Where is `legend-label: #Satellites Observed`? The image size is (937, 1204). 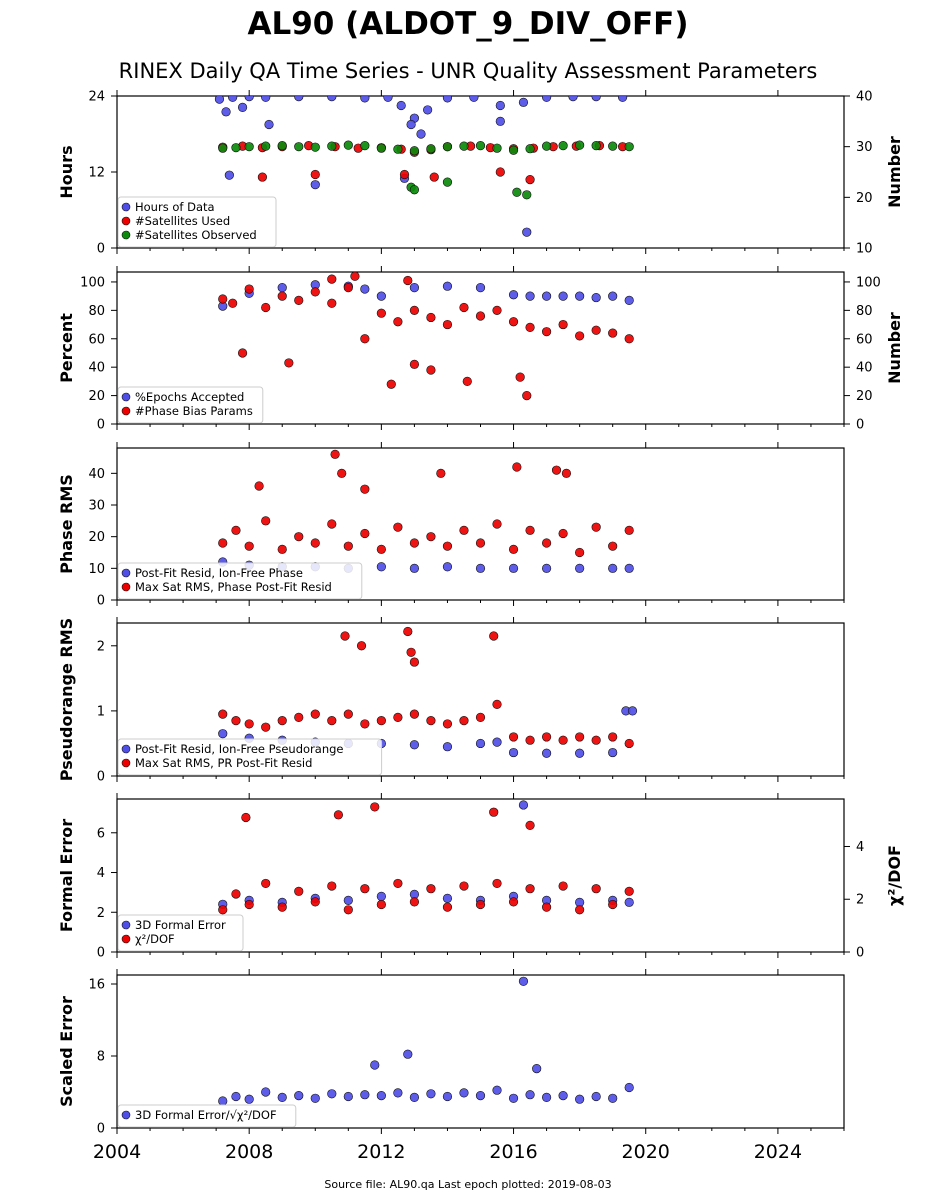 legend-label: #Satellites Observed is located at coordinates (196, 235).